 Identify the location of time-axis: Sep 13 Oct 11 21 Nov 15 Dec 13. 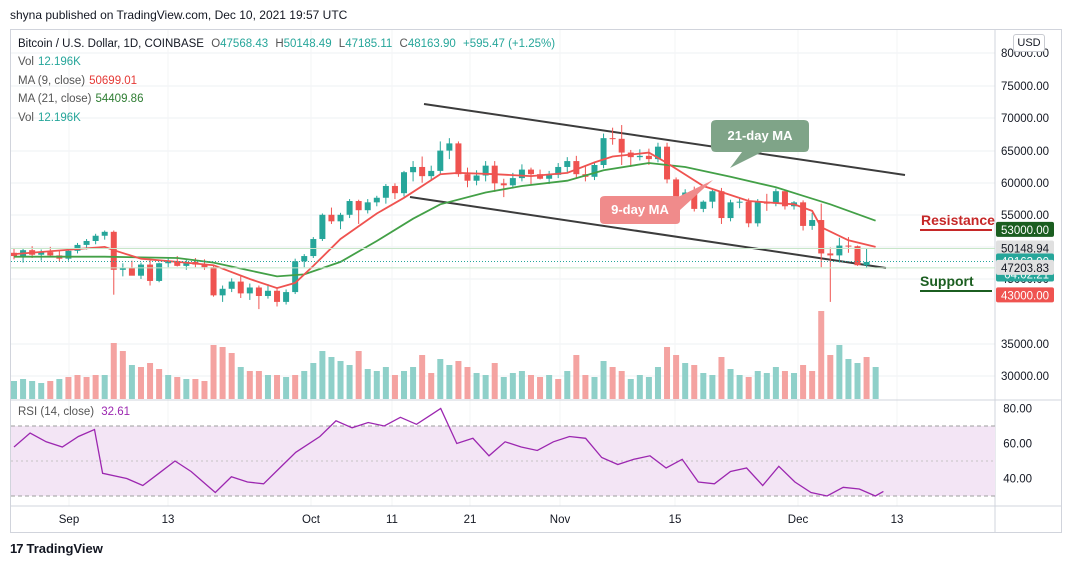
(481, 520).